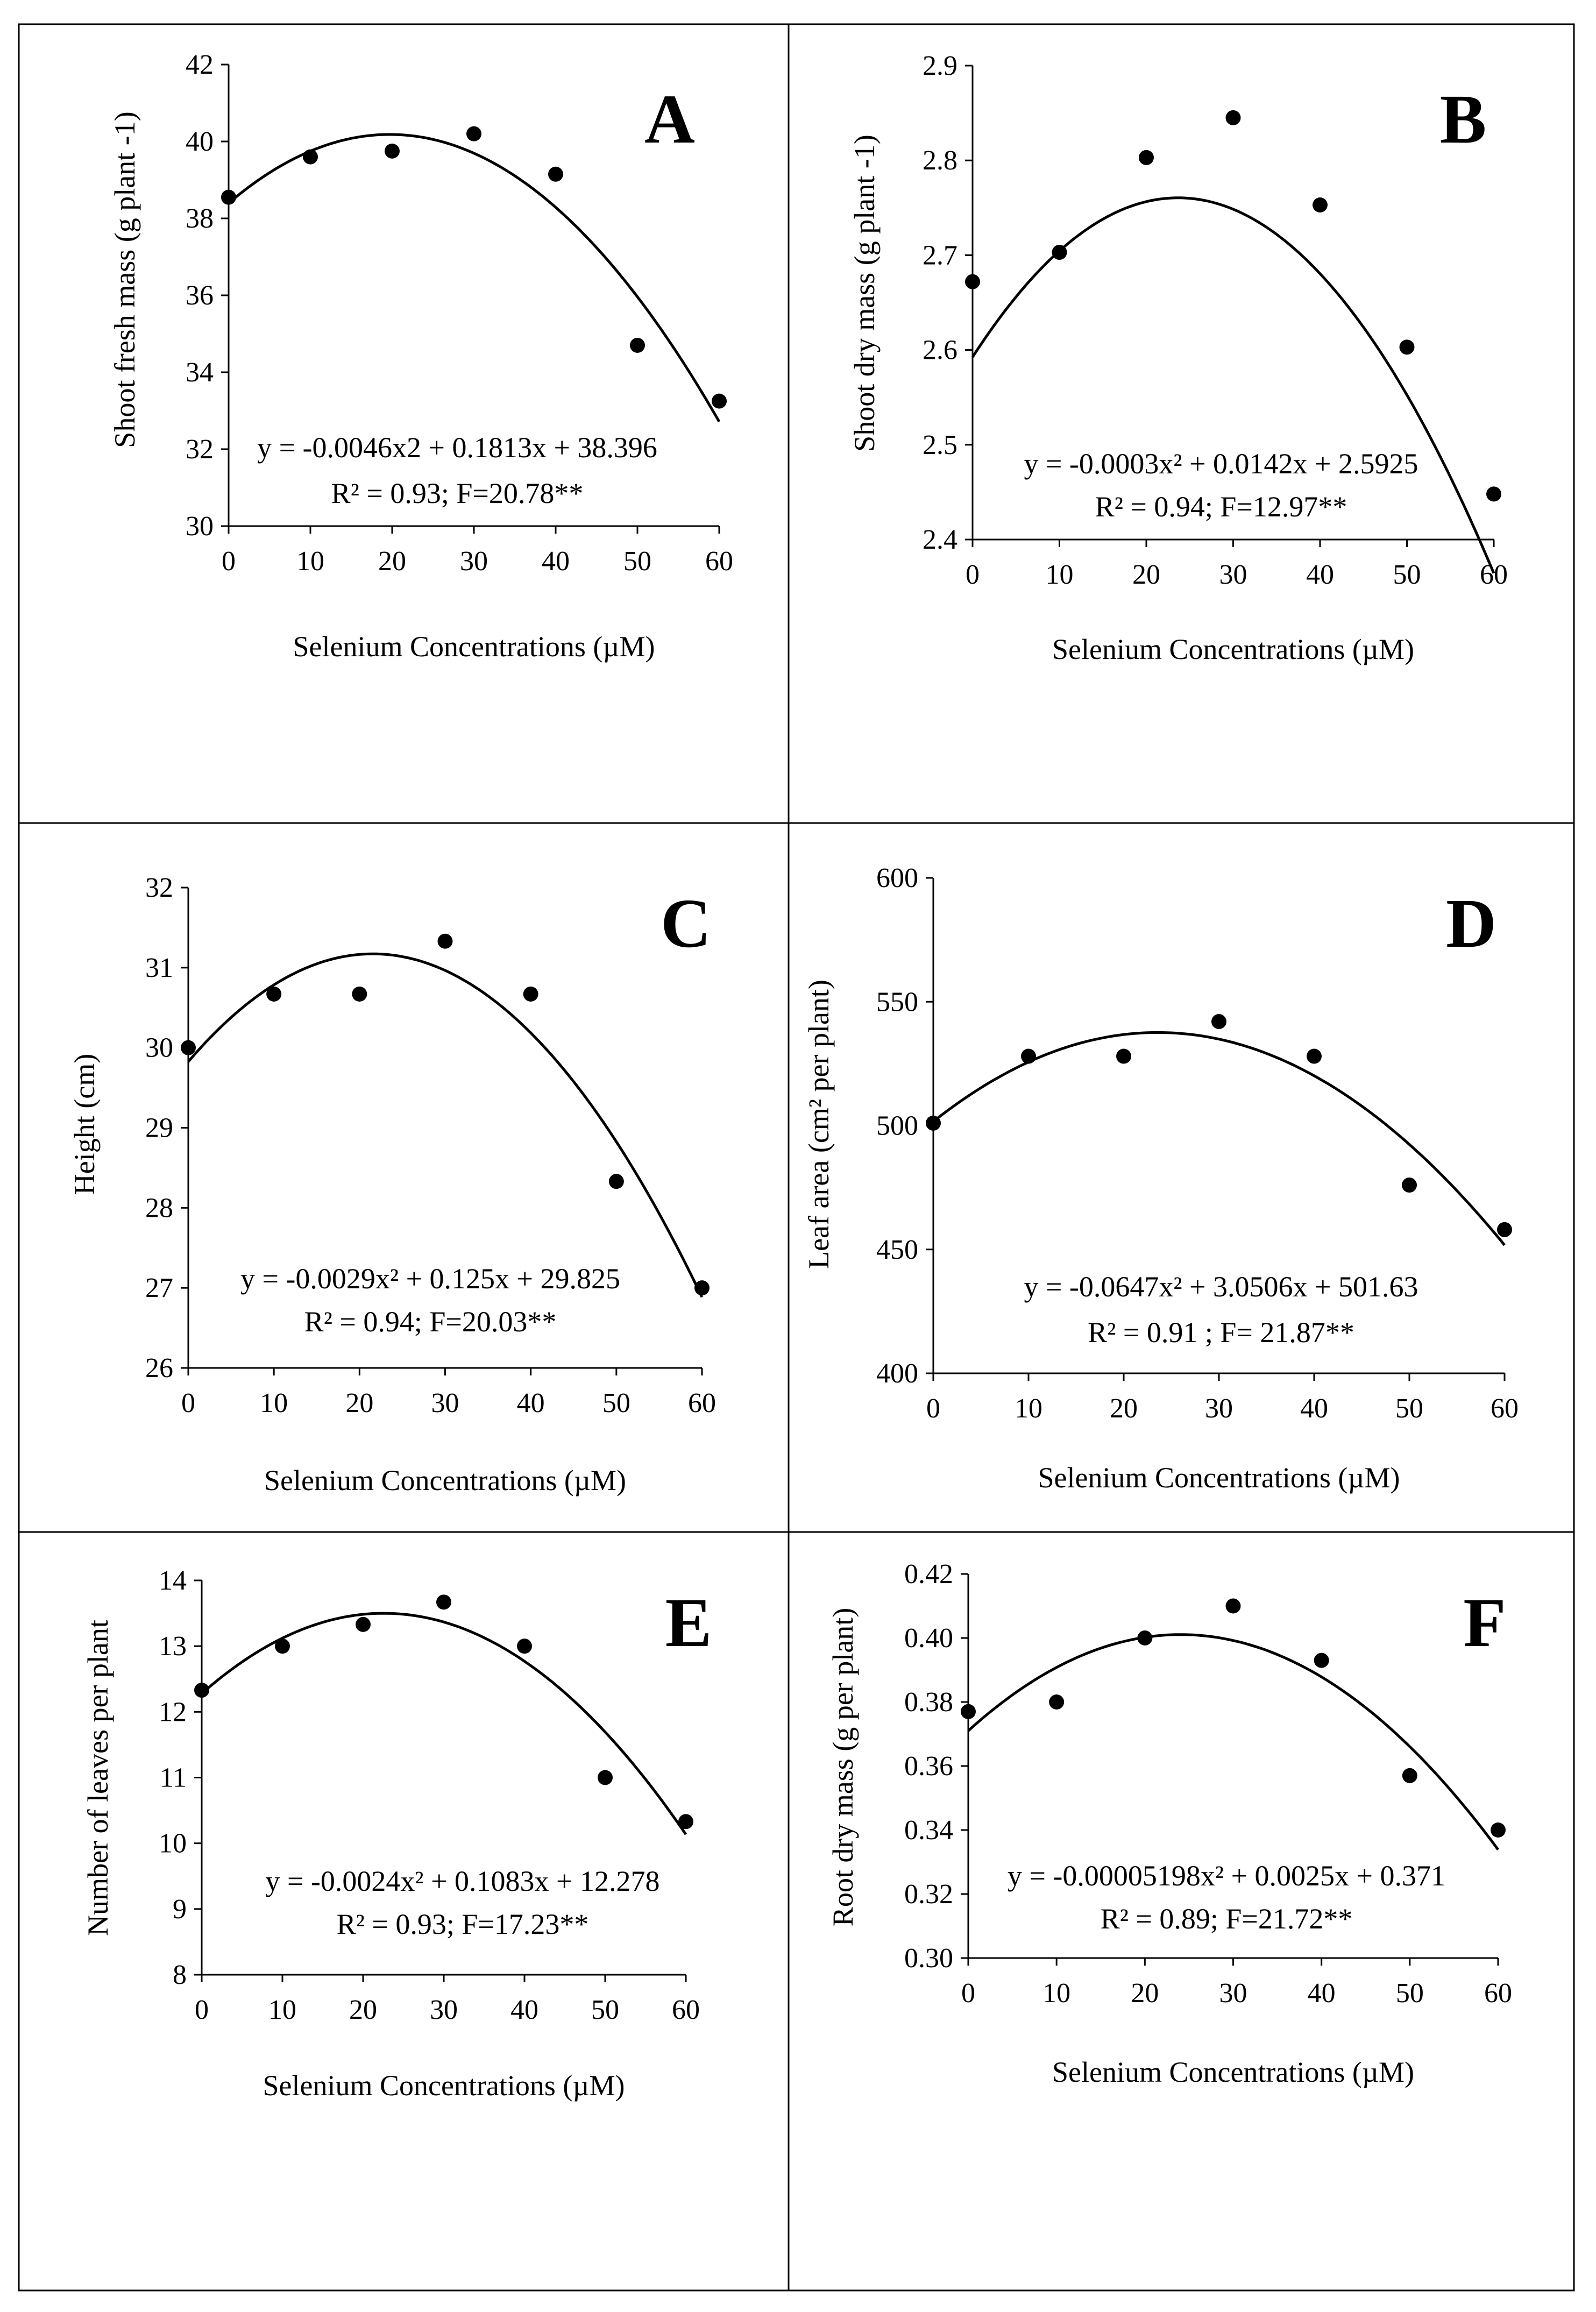 The width and height of the screenshot is (1596, 2312). What do you see at coordinates (1471, 924) in the screenshot?
I see `panel-letter: D` at bounding box center [1471, 924].